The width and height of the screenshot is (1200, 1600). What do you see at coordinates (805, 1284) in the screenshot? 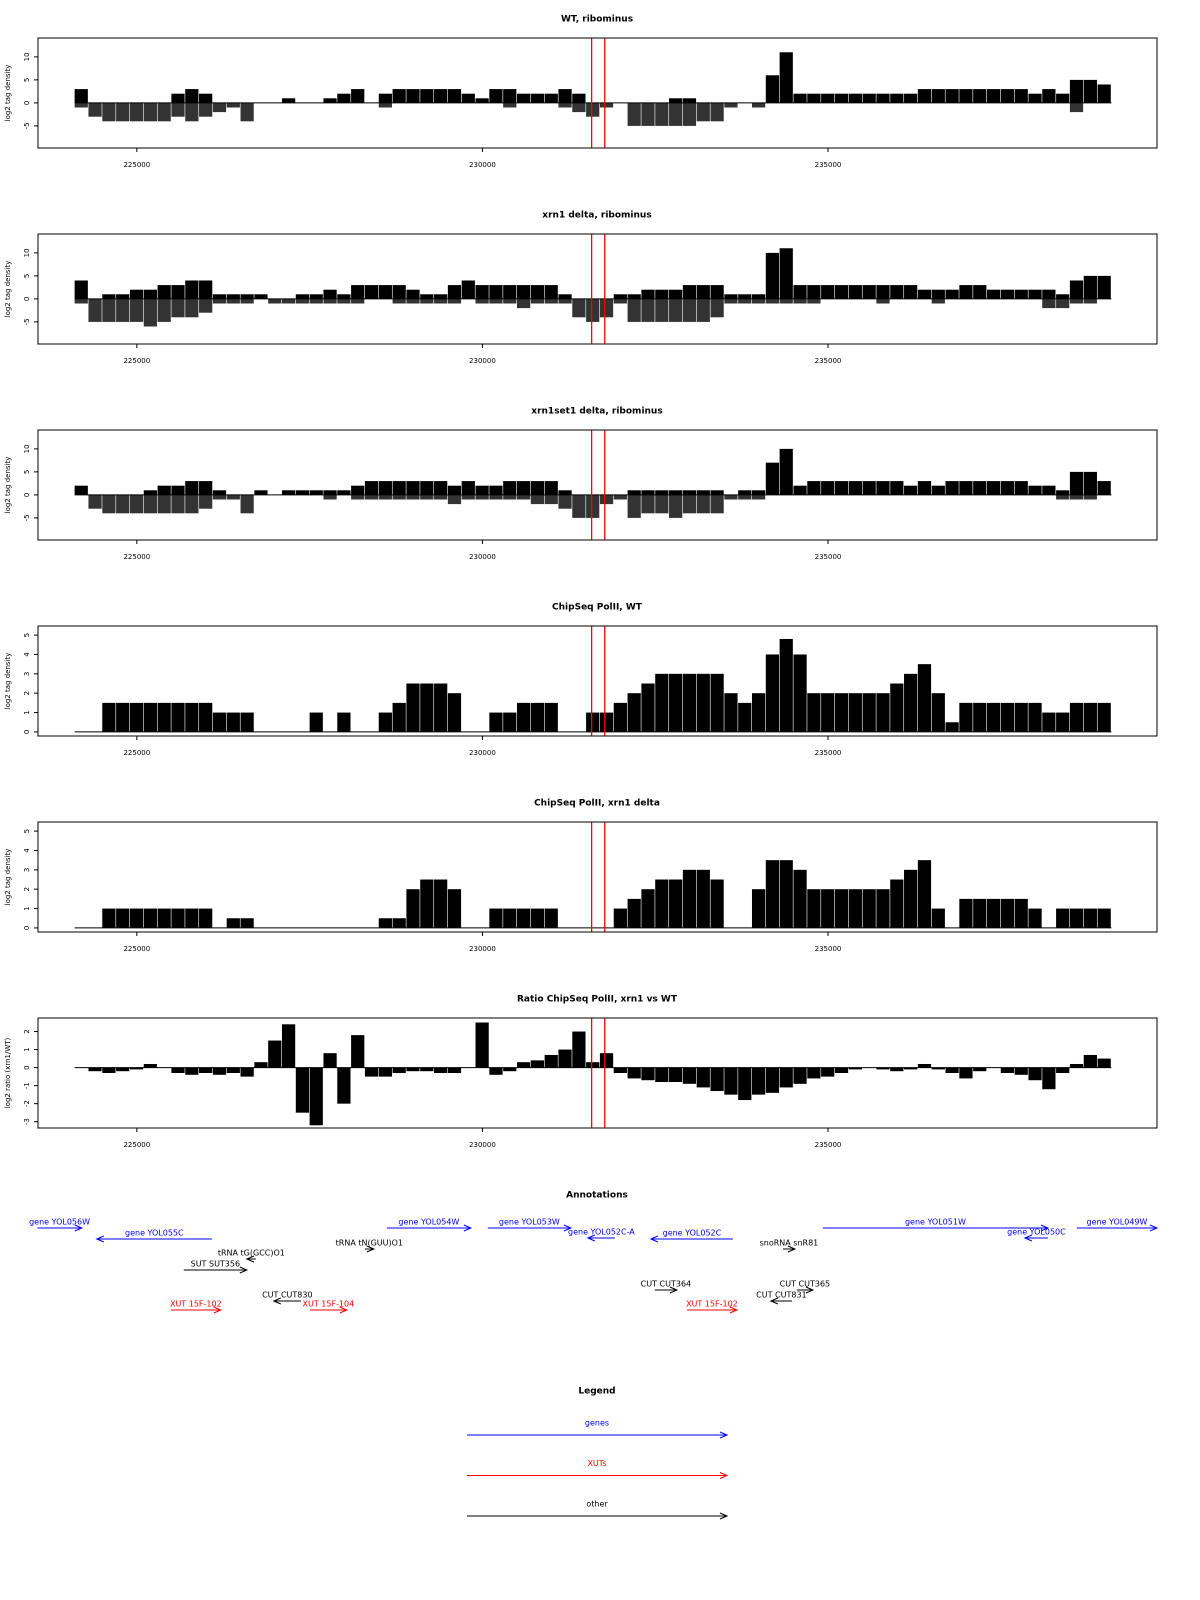
I see `feature-label: CUT CUT365` at bounding box center [805, 1284].